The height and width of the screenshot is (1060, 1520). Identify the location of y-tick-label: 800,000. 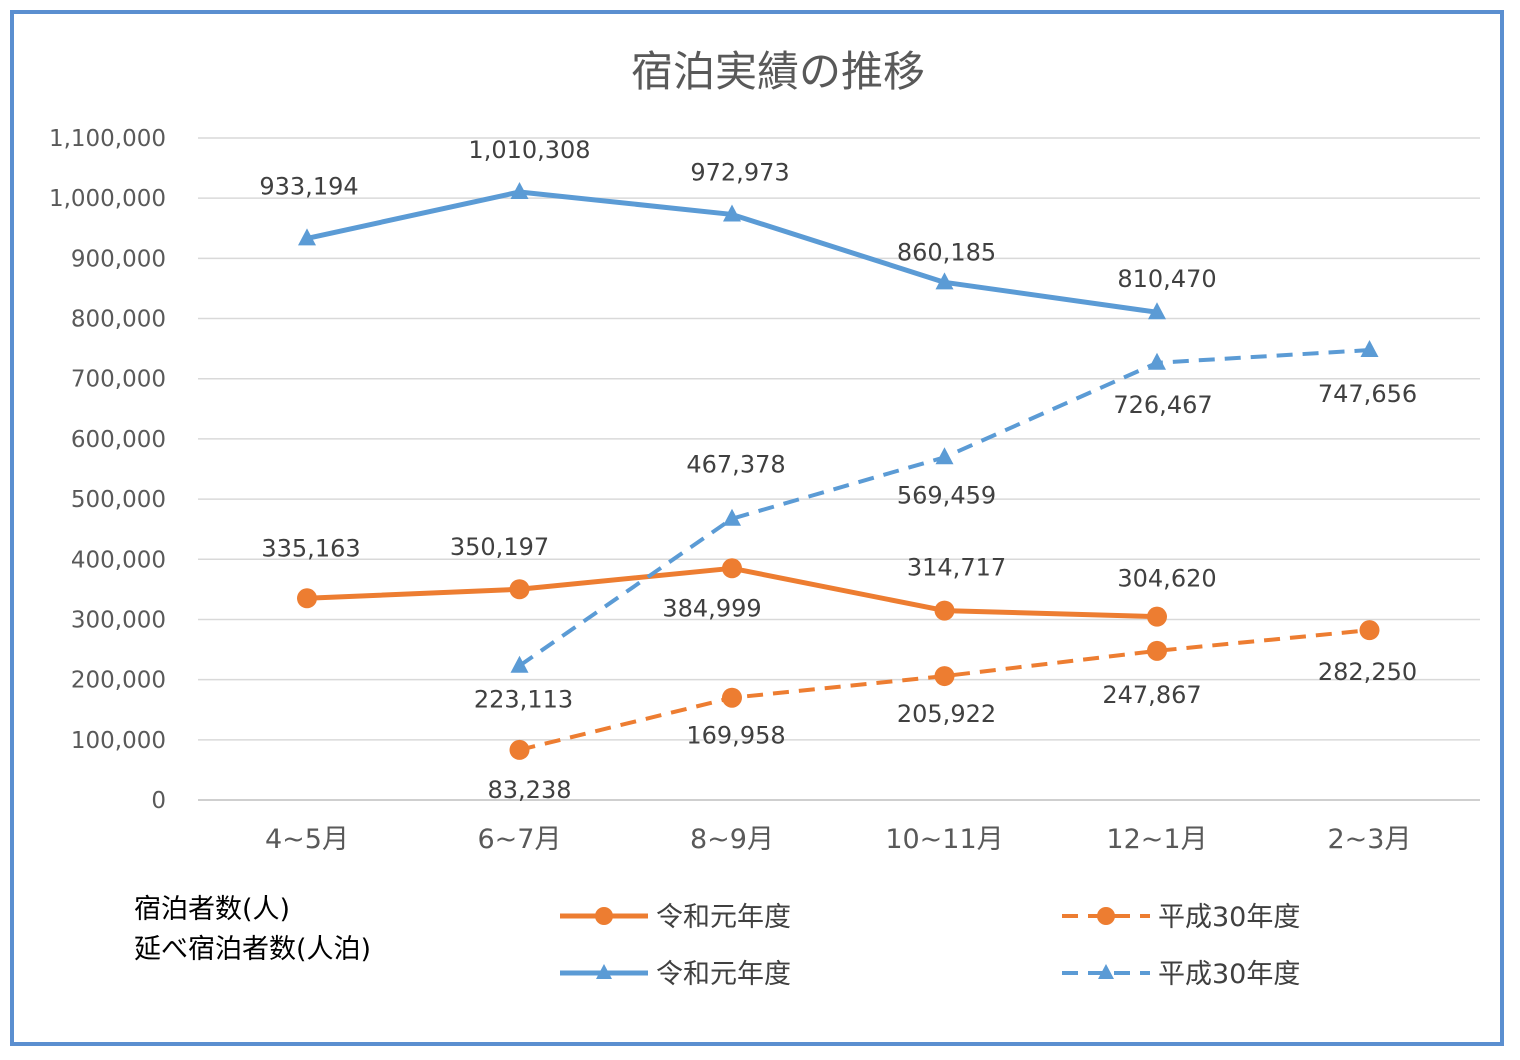
(118, 320).